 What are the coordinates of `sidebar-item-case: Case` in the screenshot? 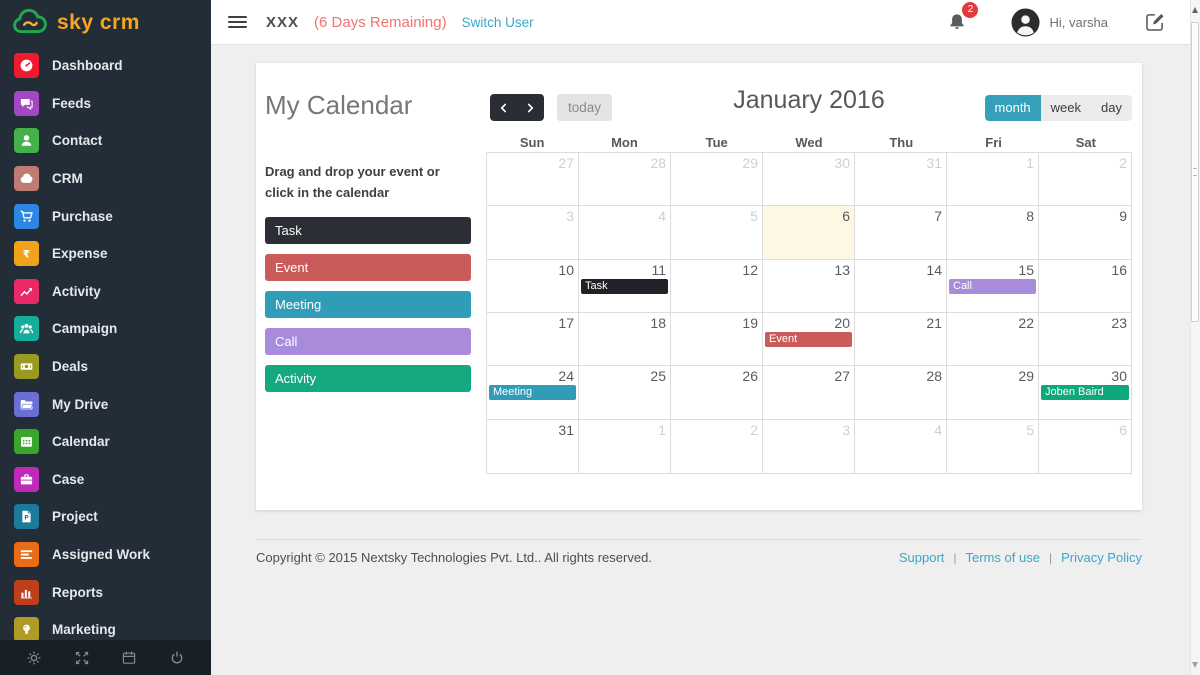 It's located at (105, 480).